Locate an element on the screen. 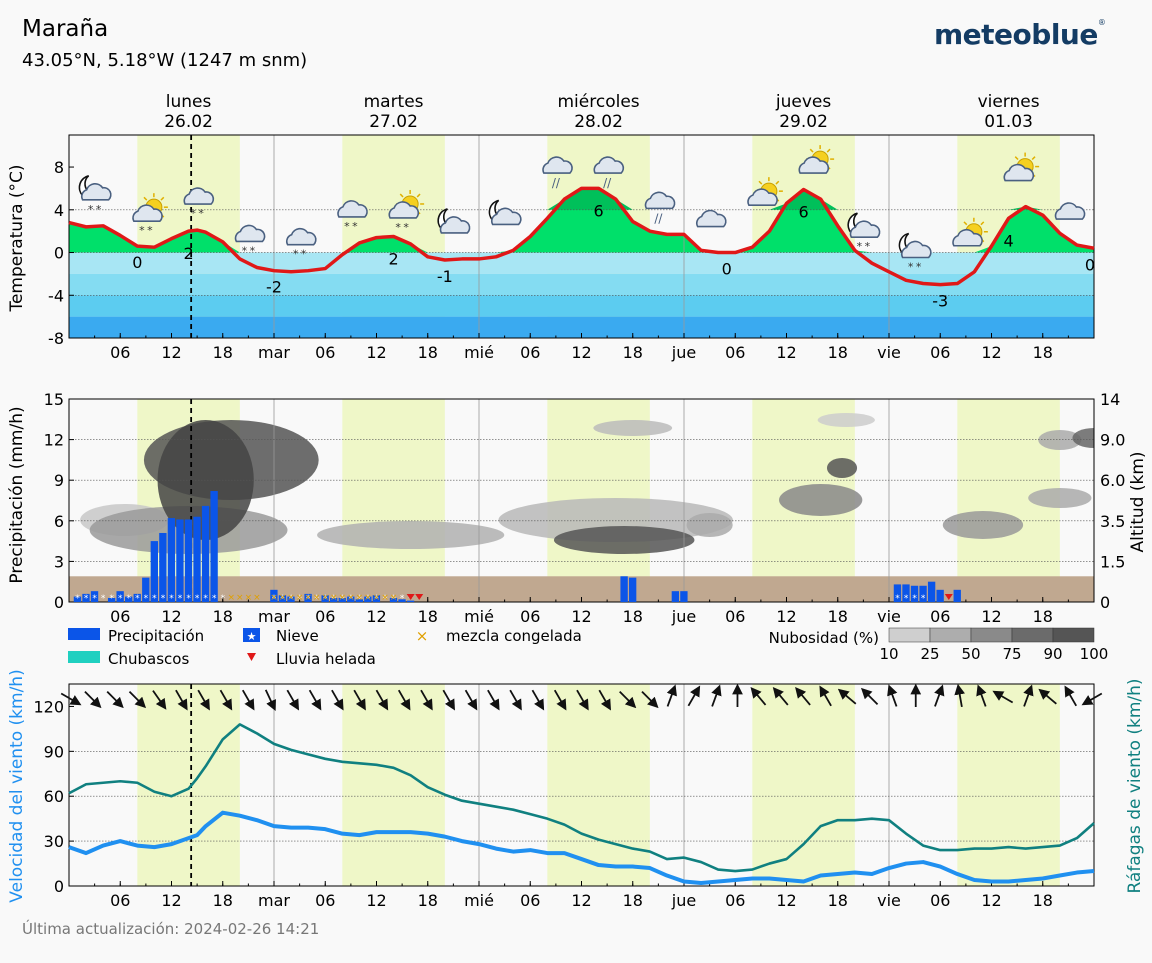 This screenshot has height=963, width=1152. y-tick-label: 3 is located at coordinates (59, 561).